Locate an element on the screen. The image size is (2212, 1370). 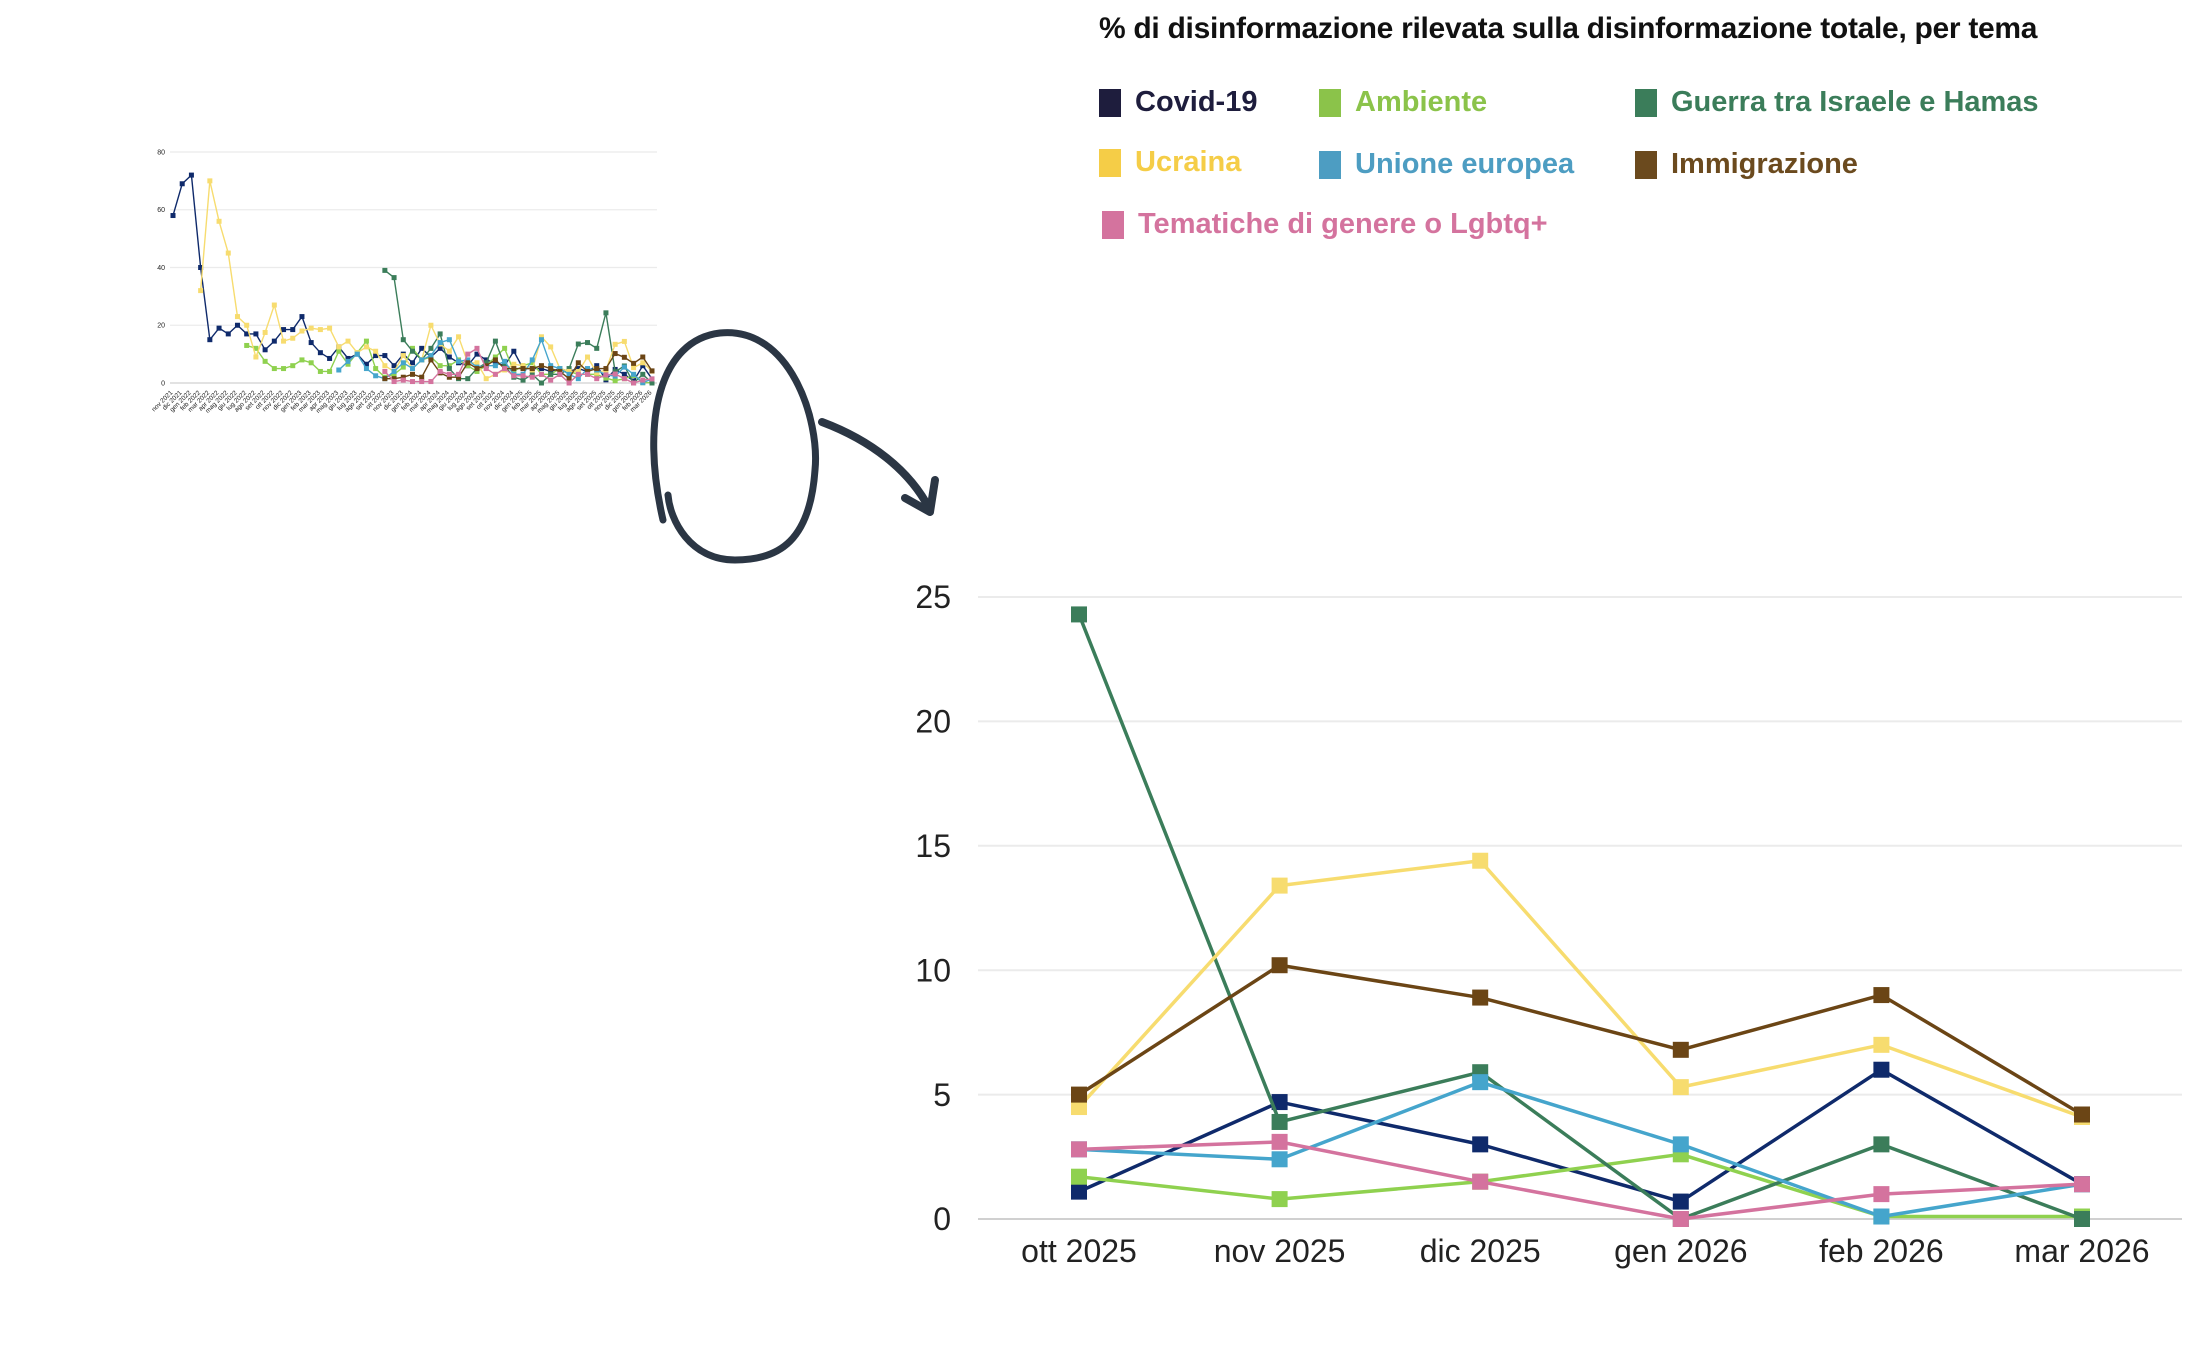
highlight-circle is located at coordinates (735, 446).